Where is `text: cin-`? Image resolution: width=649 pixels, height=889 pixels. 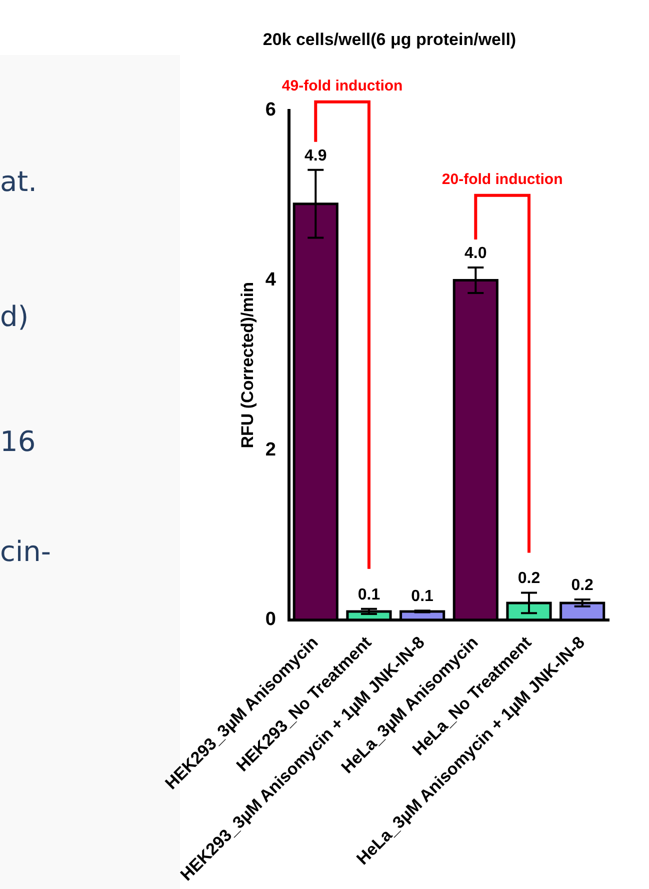
text: cin- is located at coordinates (26, 551).